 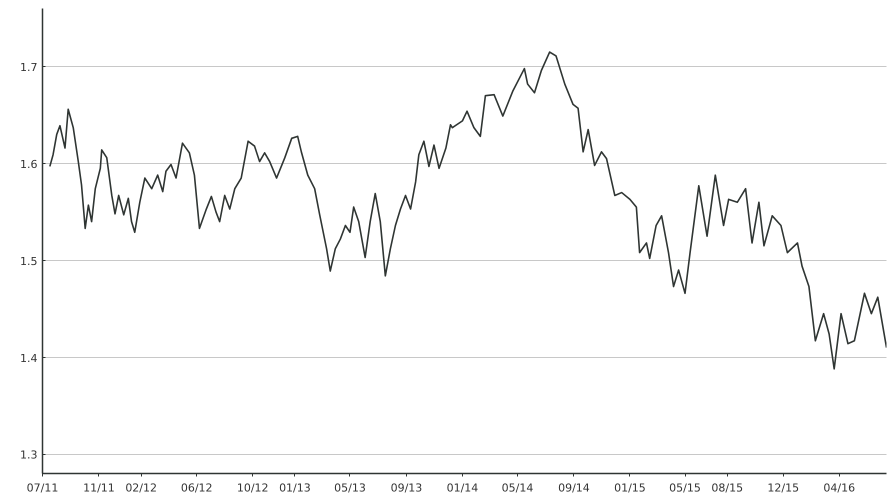 What do you see at coordinates (99, 488) in the screenshot?
I see `x-tick-label: 11/11` at bounding box center [99, 488].